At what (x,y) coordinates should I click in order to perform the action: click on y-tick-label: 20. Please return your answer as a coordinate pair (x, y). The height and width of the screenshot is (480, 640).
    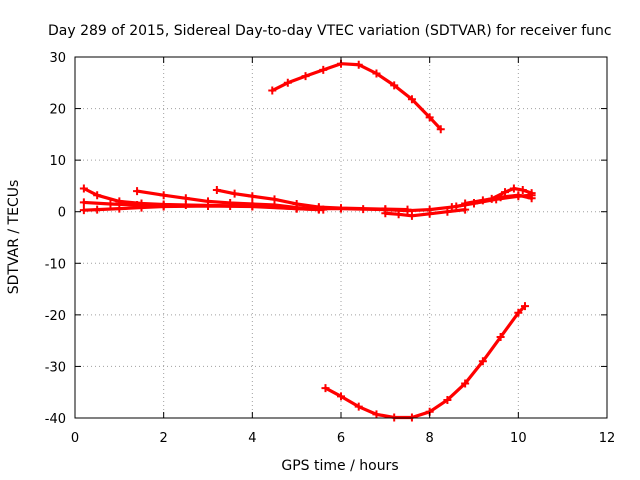
    Looking at the image, I should click on (57, 110).